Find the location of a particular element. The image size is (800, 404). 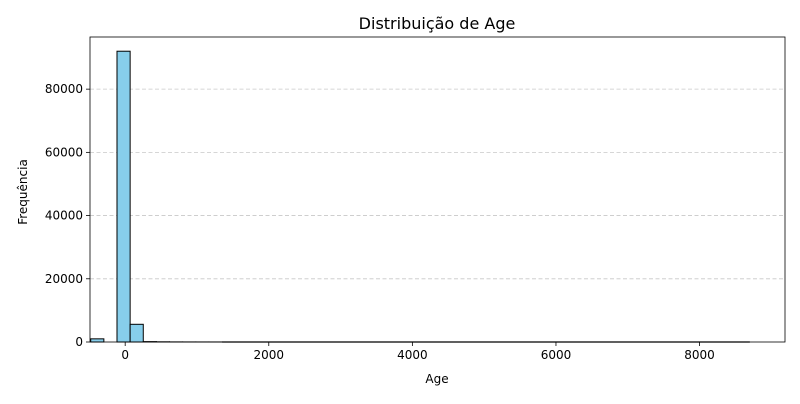

y-tick-label: 40000 is located at coordinates (64, 216).